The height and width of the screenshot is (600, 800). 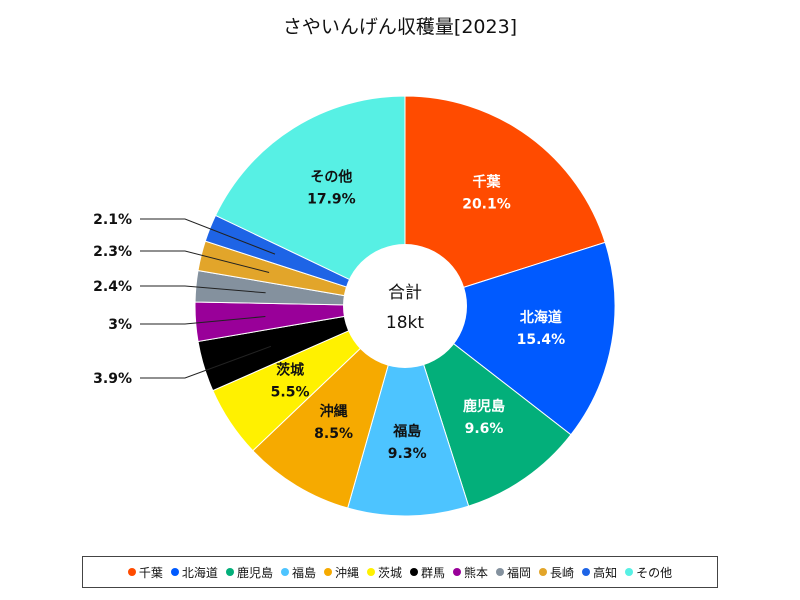 What do you see at coordinates (433, 572) in the screenshot?
I see `legend-label: 群馬` at bounding box center [433, 572].